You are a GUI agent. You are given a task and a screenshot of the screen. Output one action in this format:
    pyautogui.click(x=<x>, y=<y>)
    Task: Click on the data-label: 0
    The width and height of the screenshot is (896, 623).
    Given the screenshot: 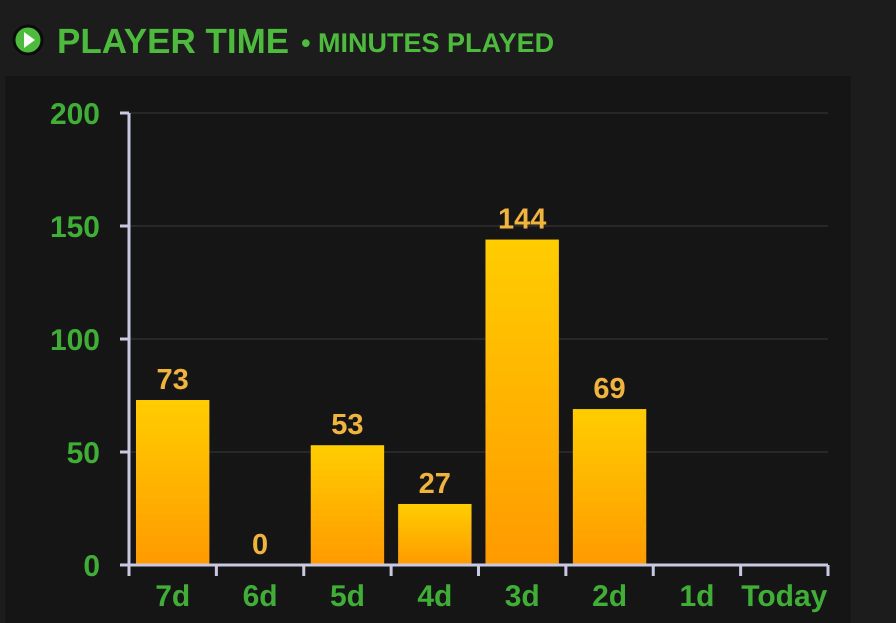 What is the action you would take?
    pyautogui.click(x=260, y=545)
    